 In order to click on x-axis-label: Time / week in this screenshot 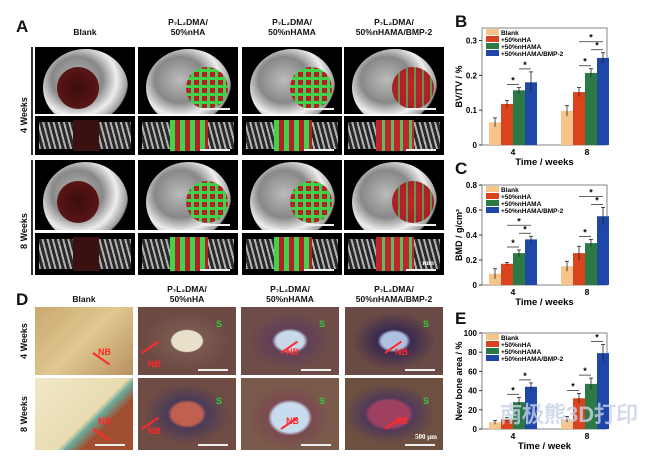, I will do `click(545, 446)`.